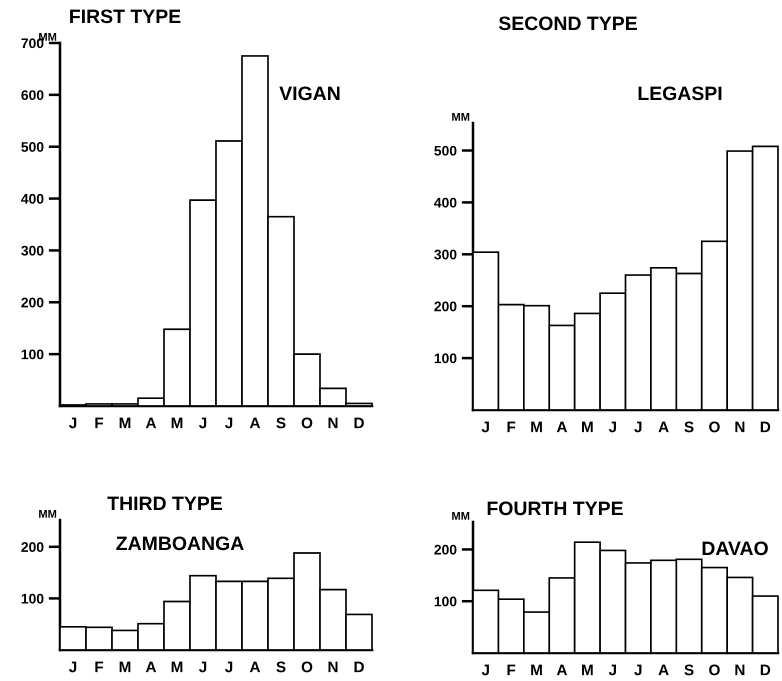 This screenshot has height=681, width=782. Describe the element at coordinates (125, 16) in the screenshot. I see `chart-title: FIRST TYPE` at that location.